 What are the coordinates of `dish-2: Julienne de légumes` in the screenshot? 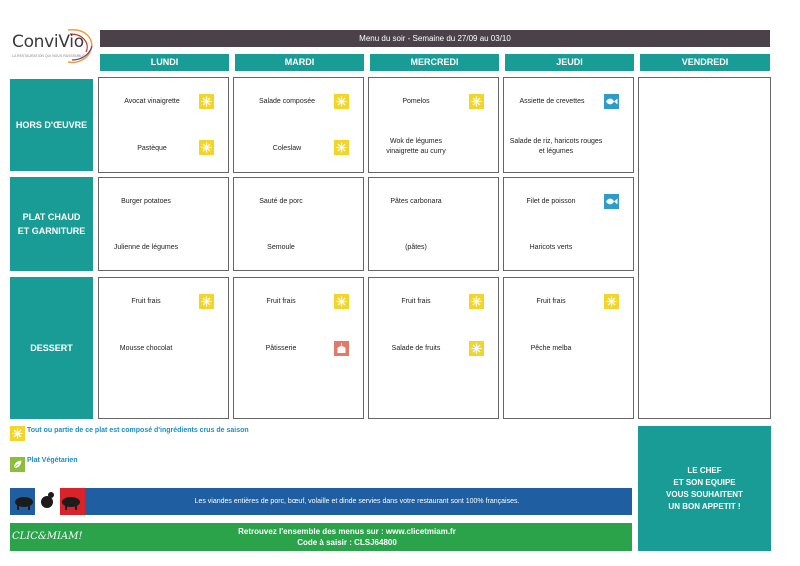 It's located at (146, 247).